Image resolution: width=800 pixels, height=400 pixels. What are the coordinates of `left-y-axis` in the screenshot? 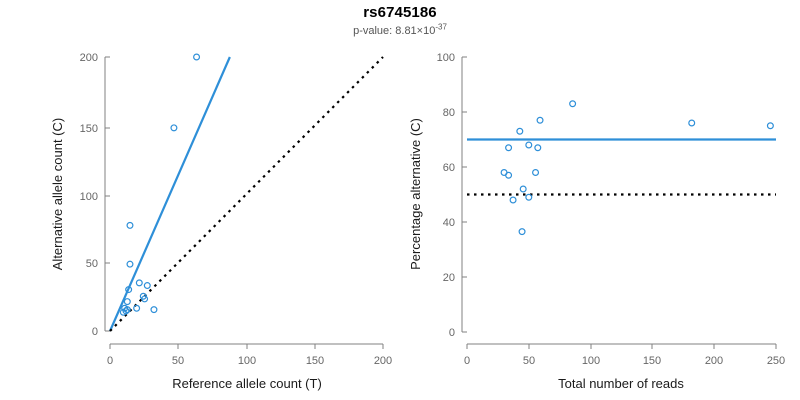 It's located at (107, 194).